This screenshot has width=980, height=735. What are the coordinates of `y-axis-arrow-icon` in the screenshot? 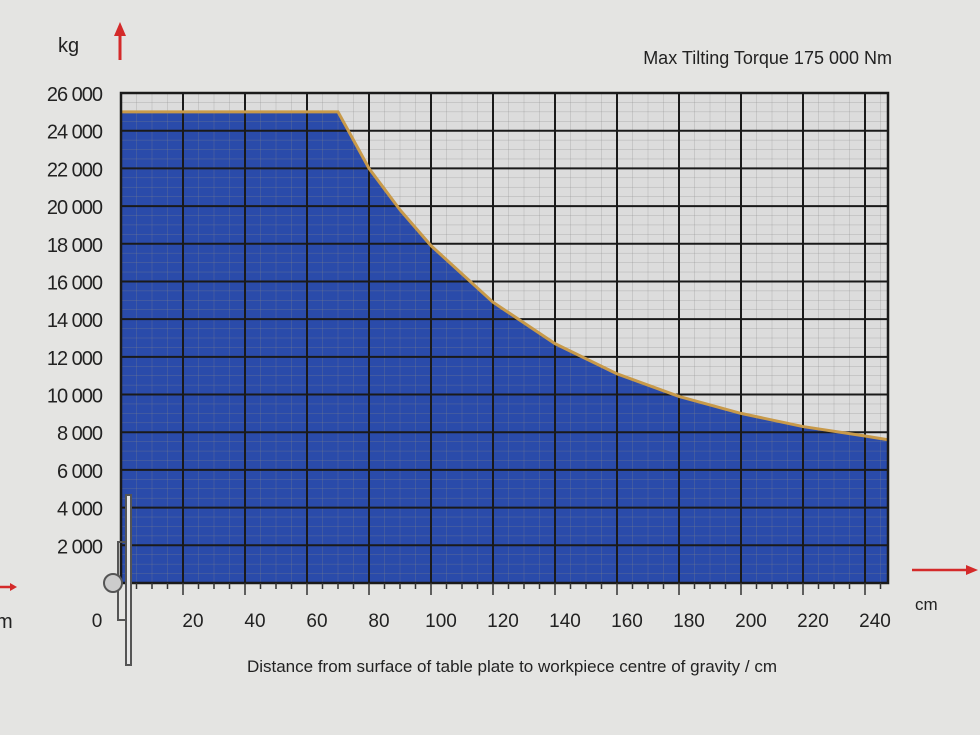 It's located at (120, 41).